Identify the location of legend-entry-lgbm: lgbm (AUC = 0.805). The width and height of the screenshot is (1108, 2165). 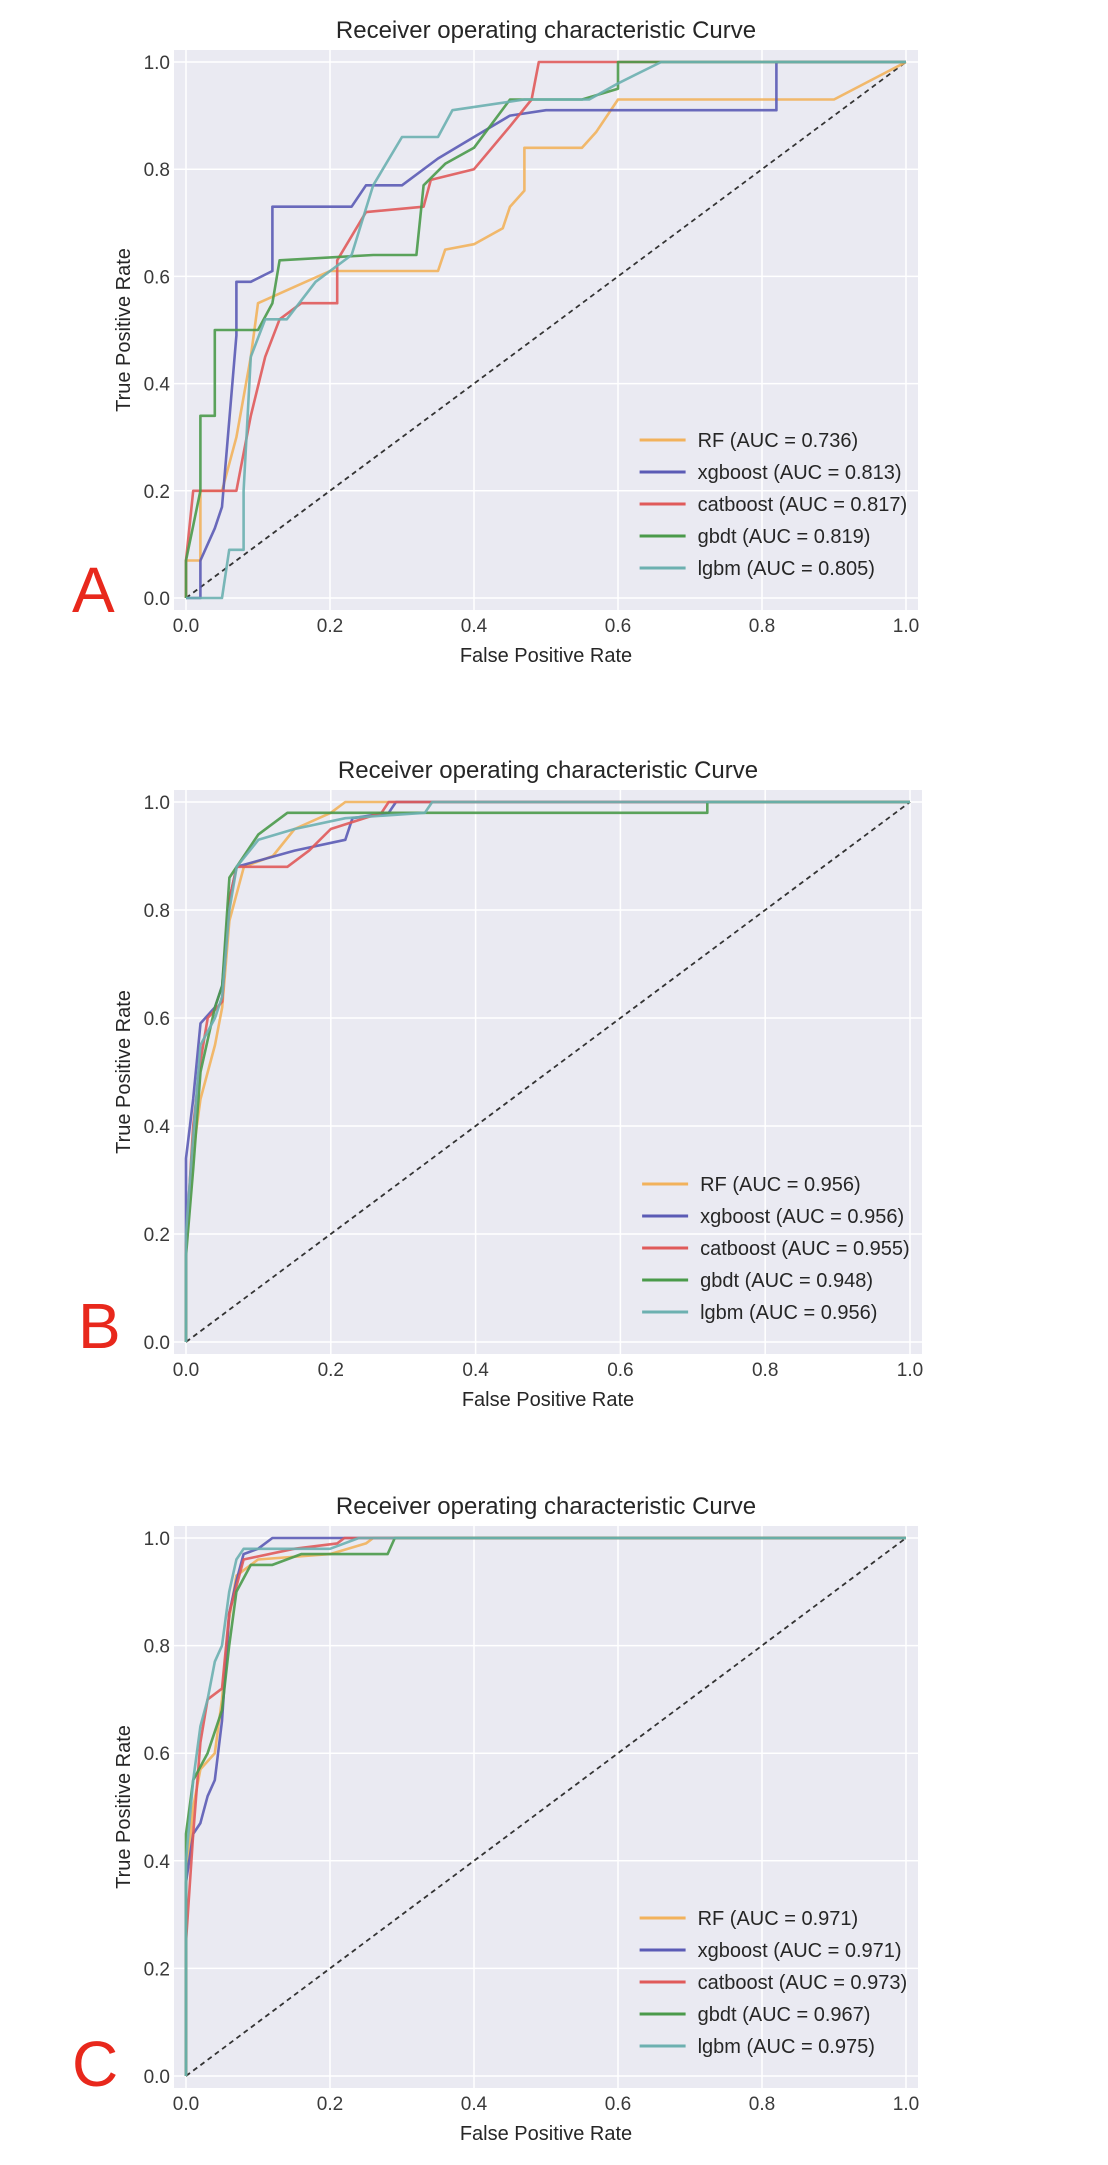
(786, 569).